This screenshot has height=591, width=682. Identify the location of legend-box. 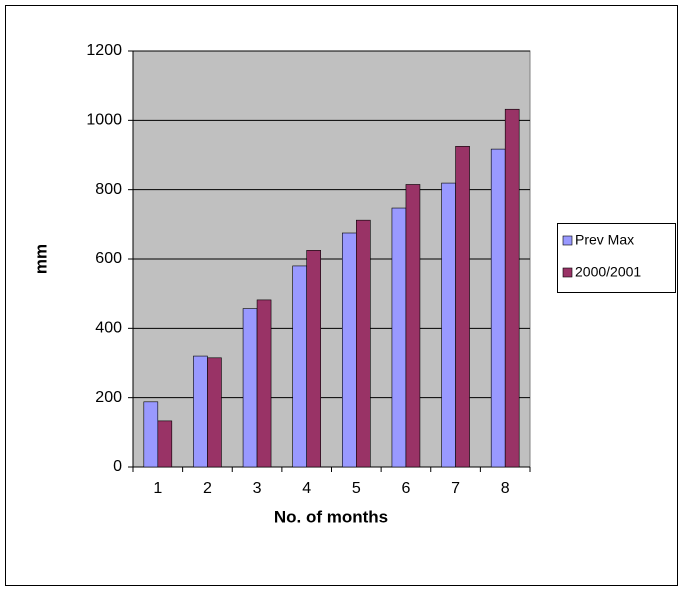
(616, 258).